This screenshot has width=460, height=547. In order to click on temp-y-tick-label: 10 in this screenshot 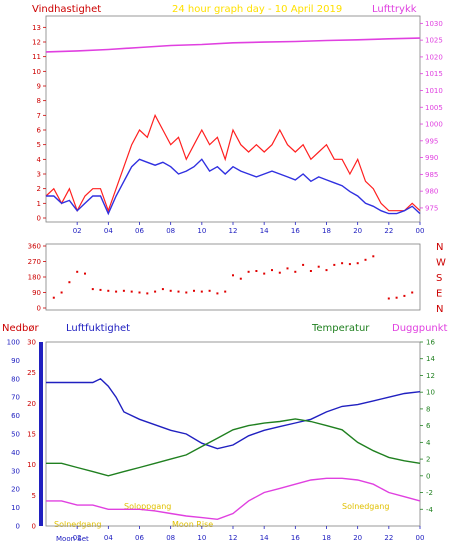, I will do `click(430, 393)`.